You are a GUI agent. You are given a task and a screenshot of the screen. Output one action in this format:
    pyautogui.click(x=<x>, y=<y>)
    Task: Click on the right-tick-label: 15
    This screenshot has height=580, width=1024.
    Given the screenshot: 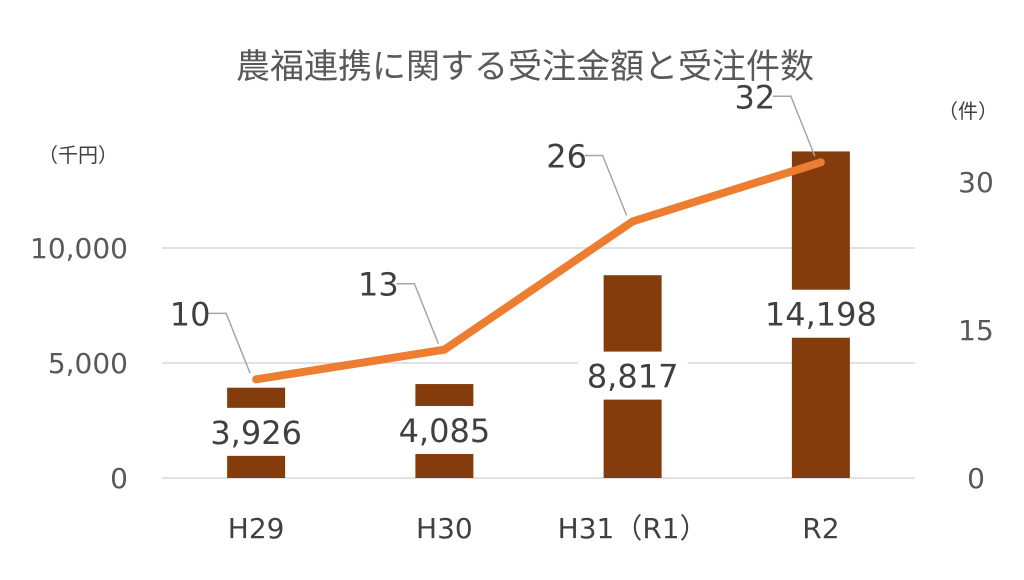 What is the action you would take?
    pyautogui.click(x=976, y=330)
    